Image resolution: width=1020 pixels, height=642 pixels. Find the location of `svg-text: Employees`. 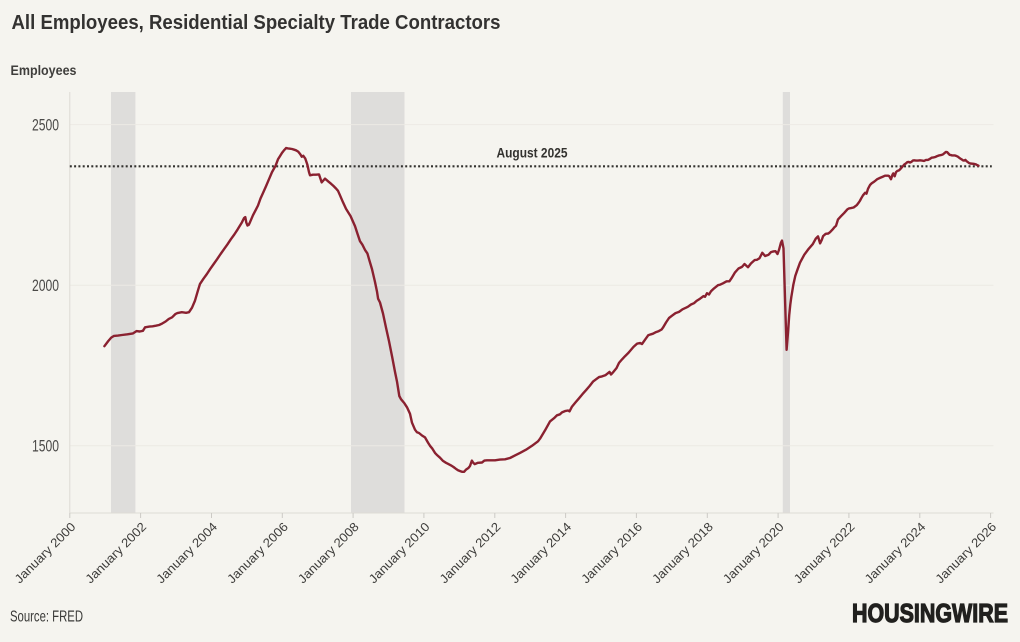

svg-text: Employees is located at coordinates (44, 70).